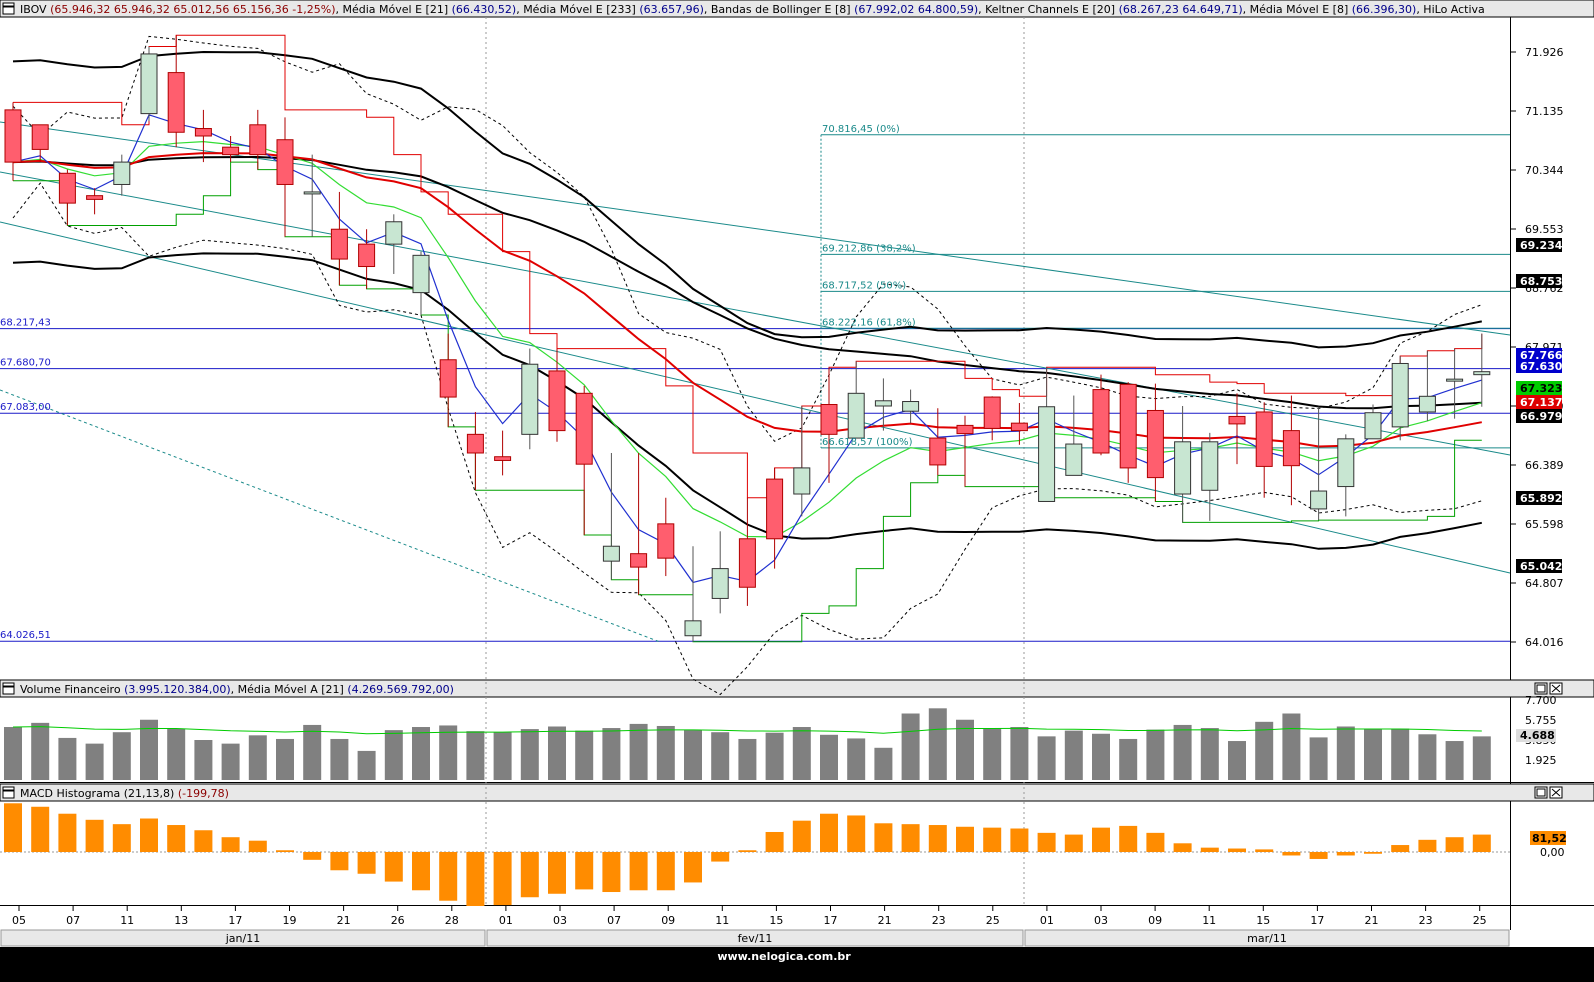 The height and width of the screenshot is (982, 1594). What do you see at coordinates (398, 920) in the screenshot?
I see `day-label: 26` at bounding box center [398, 920].